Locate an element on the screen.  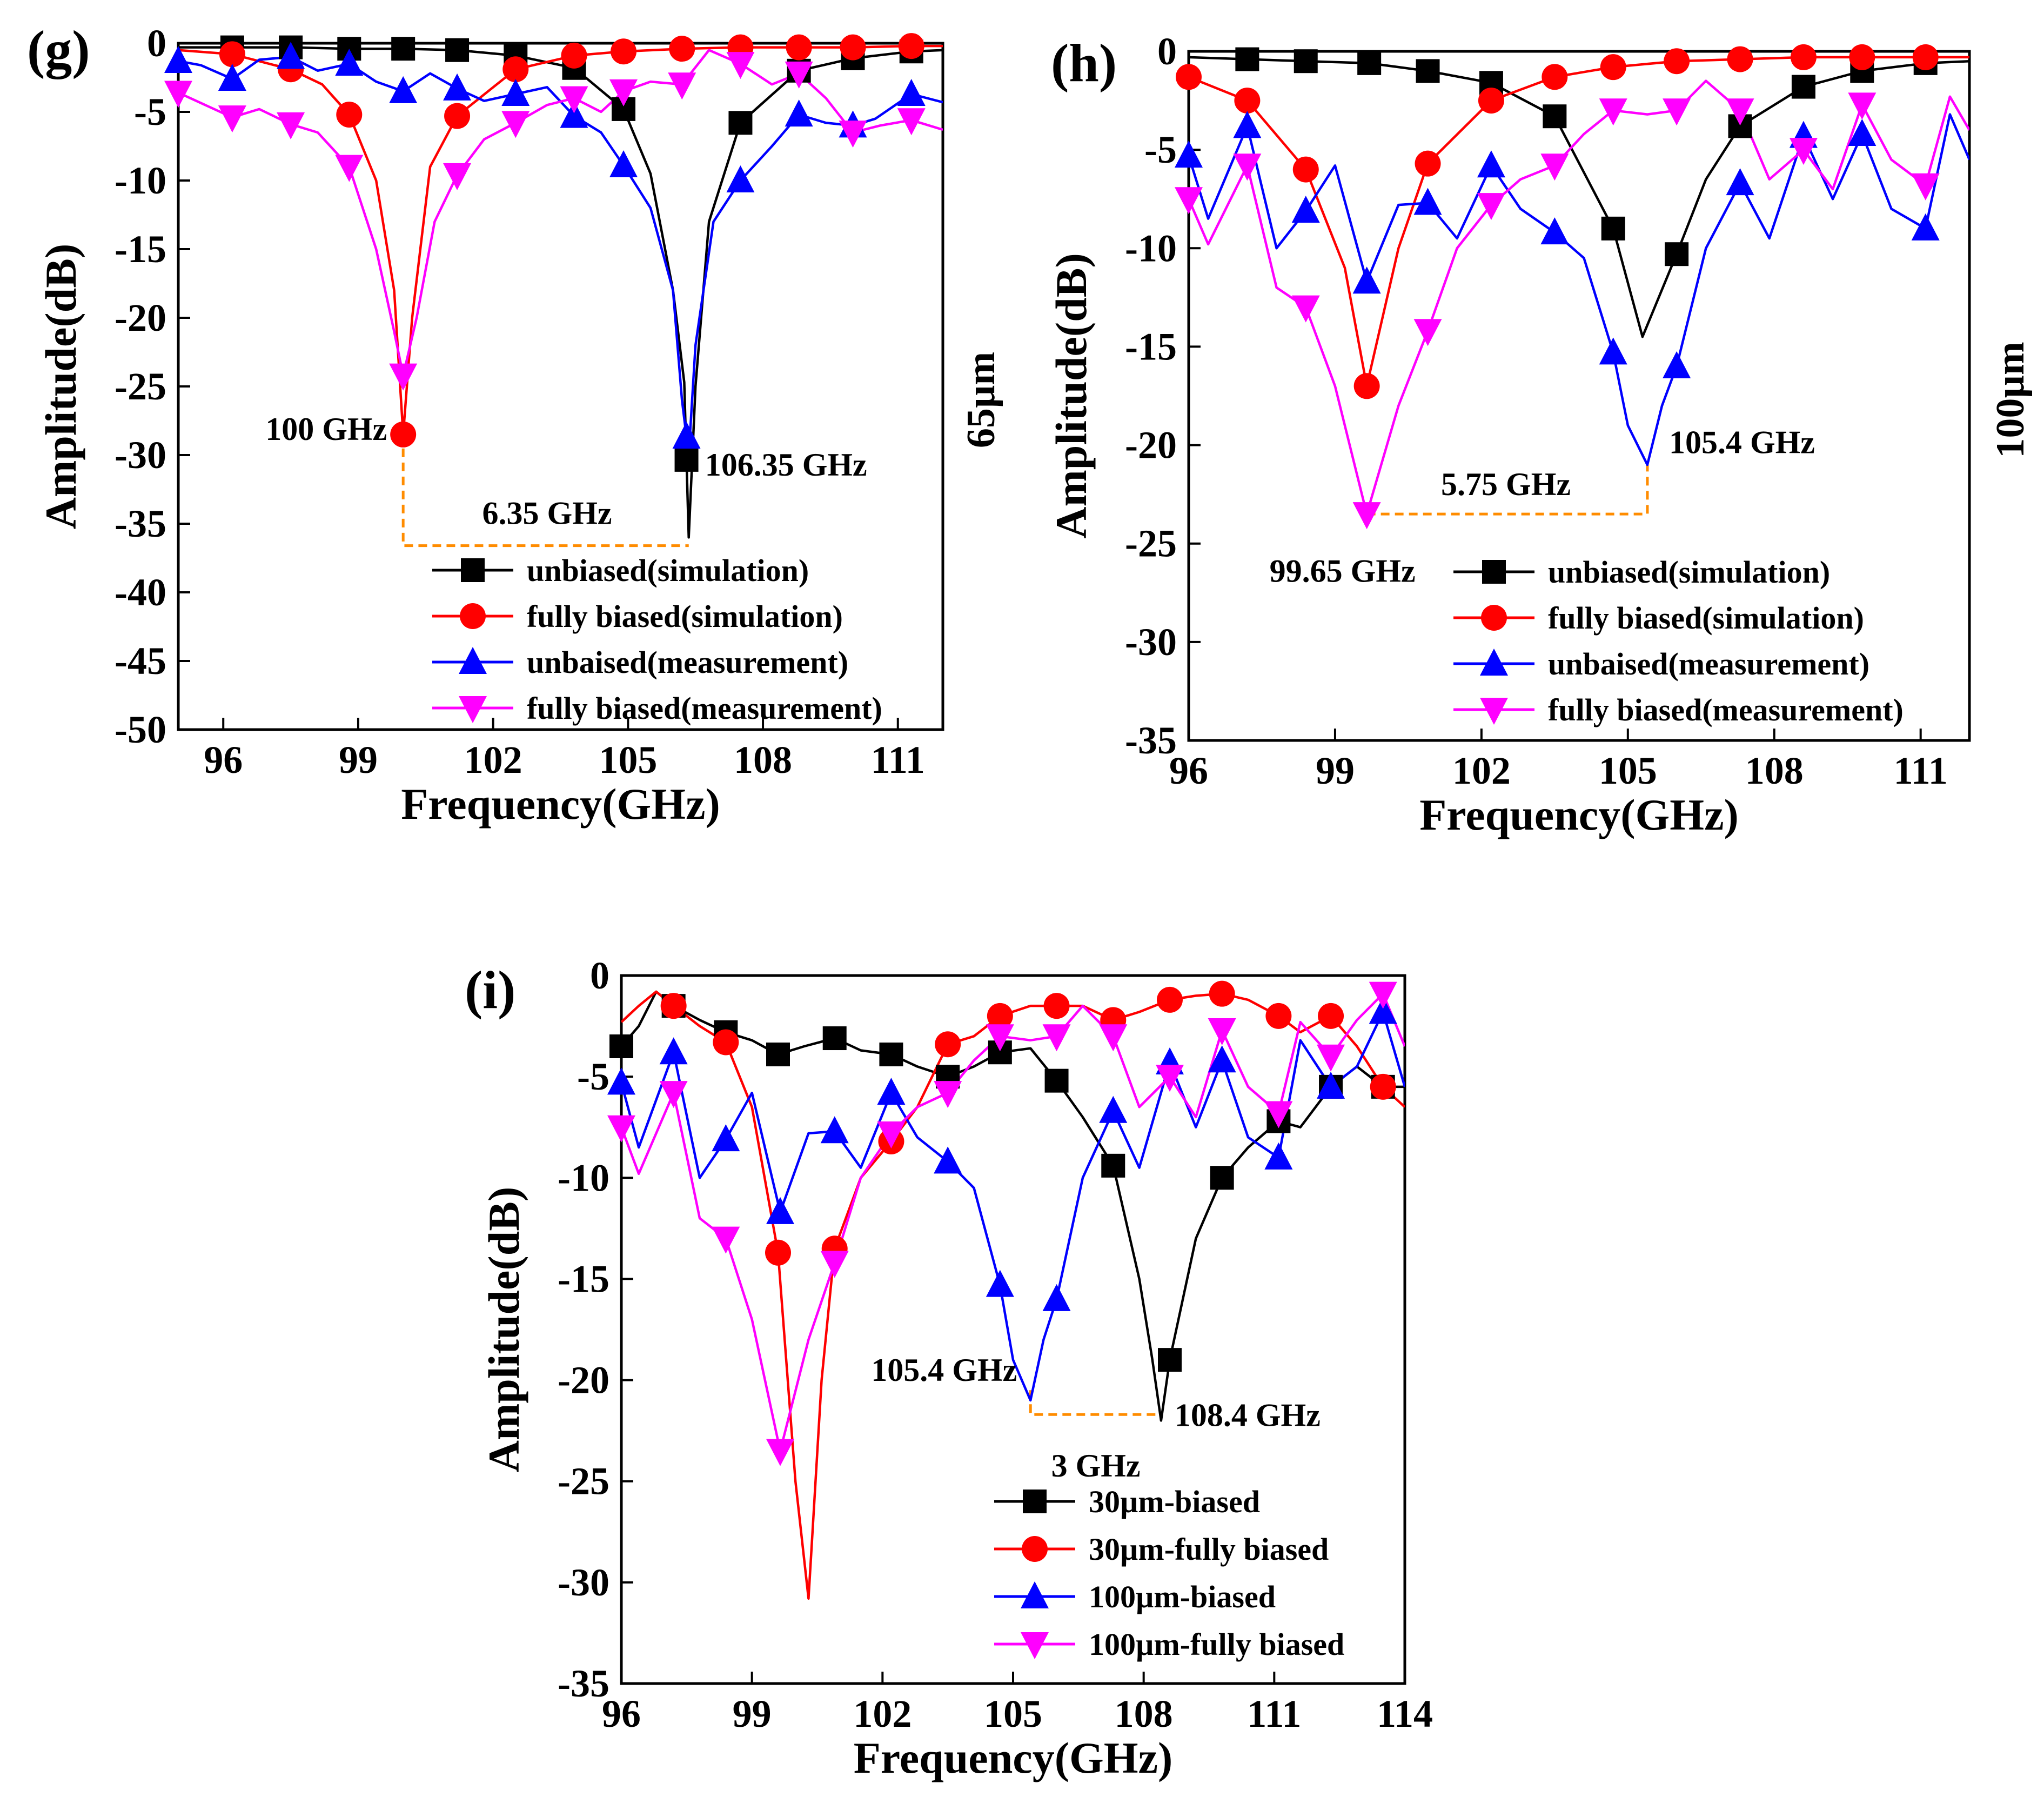
peak-annotation: 100 GHz is located at coordinates (326, 429).